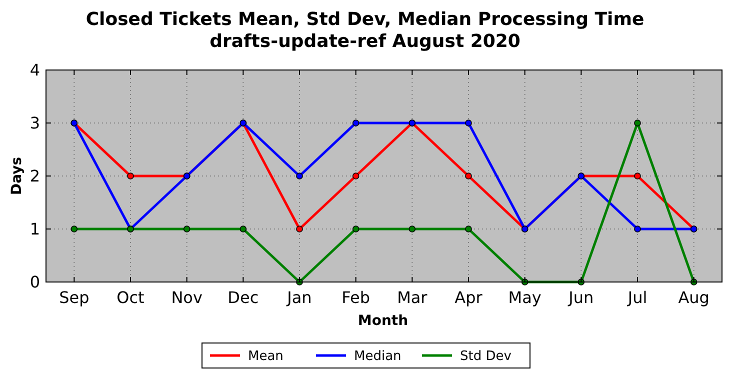  I want to click on y-tick-label: 0, so click(35, 282).